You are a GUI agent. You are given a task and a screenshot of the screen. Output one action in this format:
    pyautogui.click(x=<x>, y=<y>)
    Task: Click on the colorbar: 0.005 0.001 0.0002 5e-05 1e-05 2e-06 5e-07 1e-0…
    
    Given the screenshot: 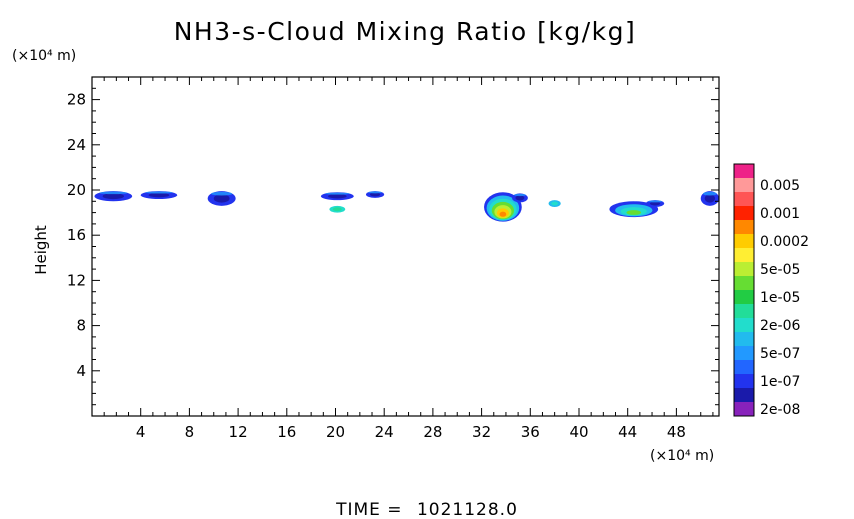 What is the action you would take?
    pyautogui.click(x=771, y=290)
    